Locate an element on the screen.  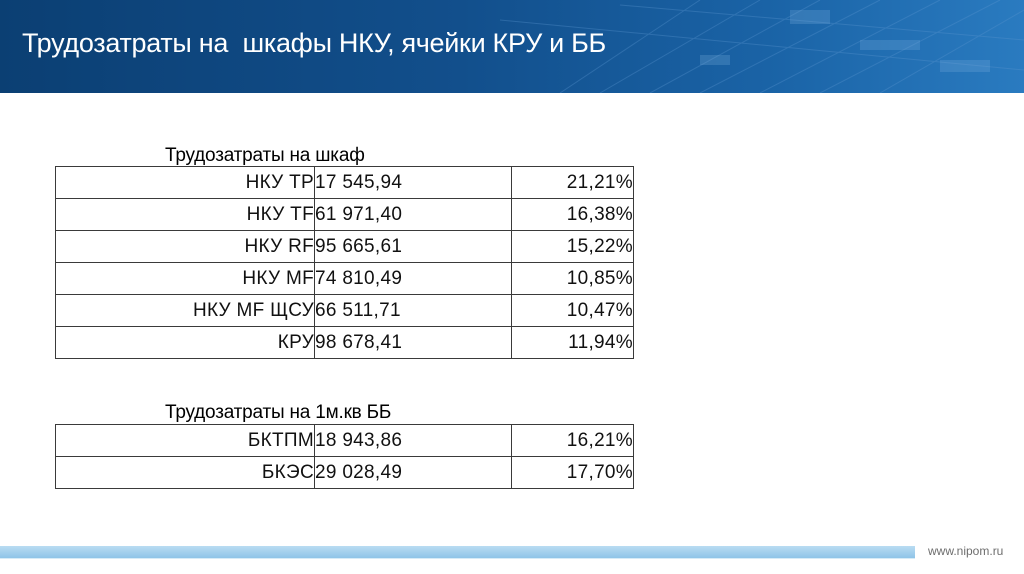
row-value-cell: 61 971,40 is located at coordinates (413, 214).